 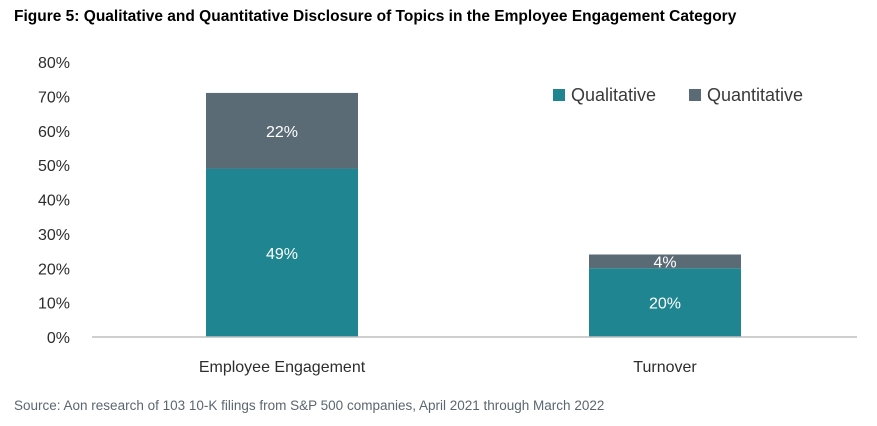 I want to click on category-label: Turnover, so click(x=665, y=367).